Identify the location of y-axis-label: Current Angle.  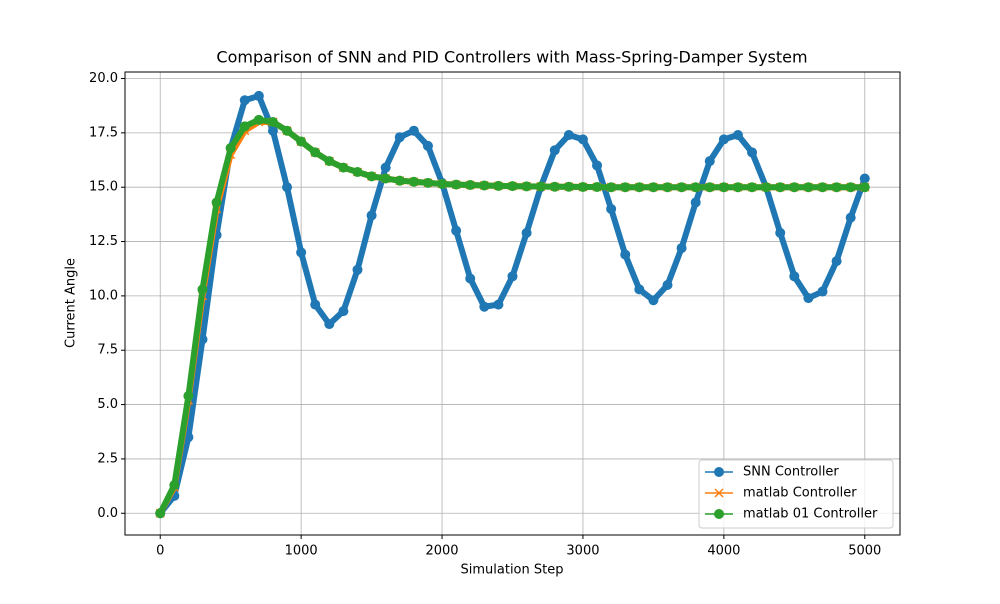
(71, 303).